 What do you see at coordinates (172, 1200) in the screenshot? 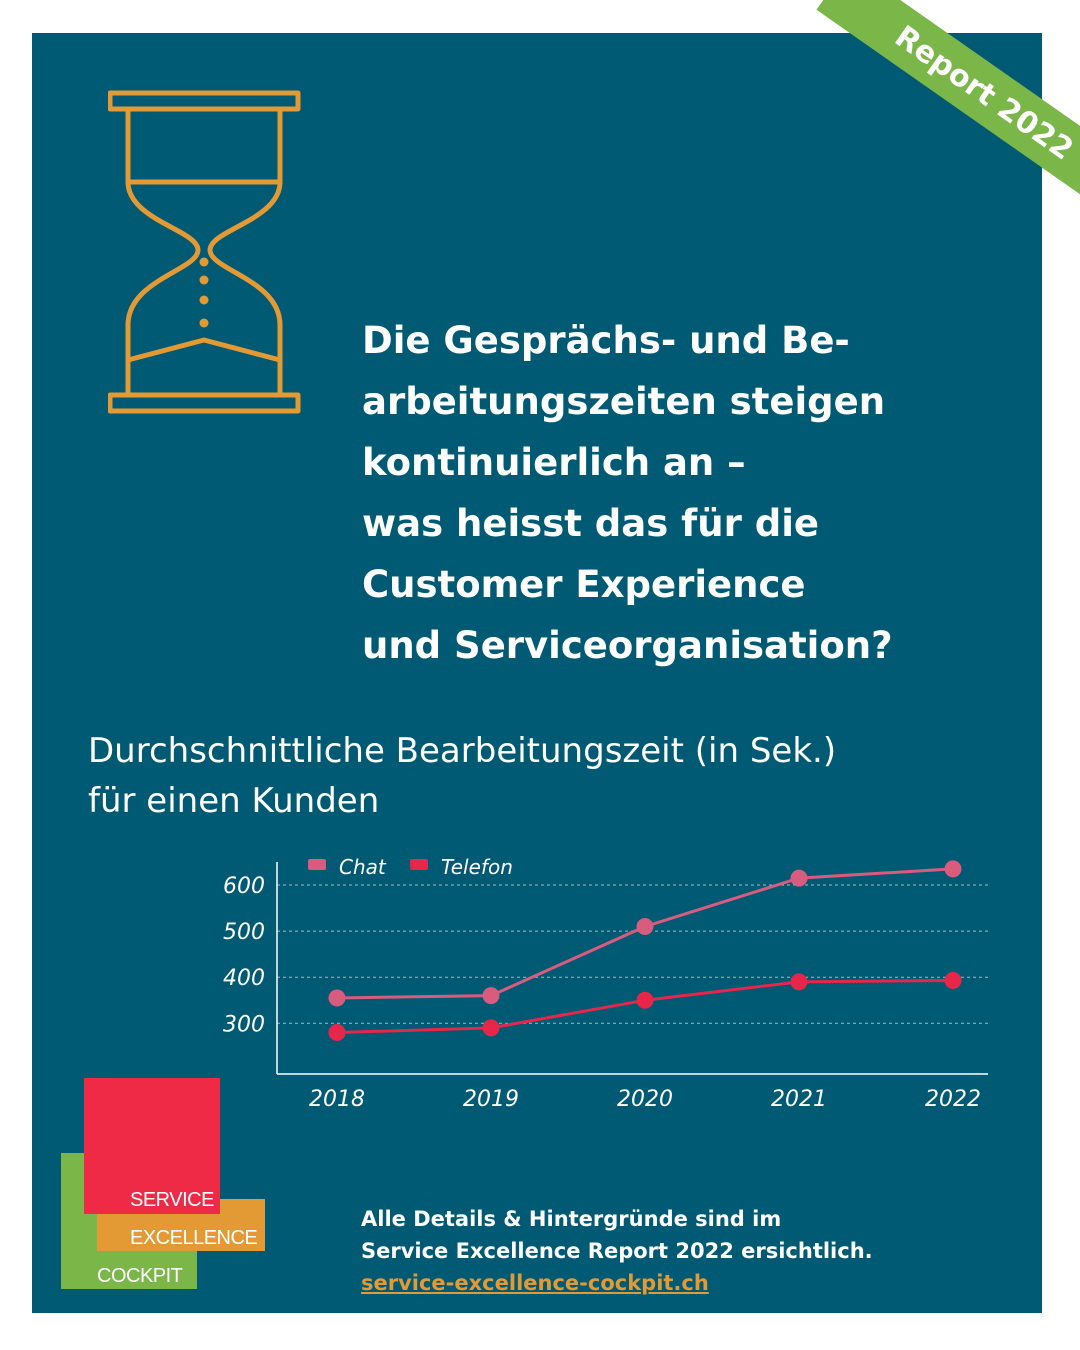
I see `logo-text-service: SERVICE` at bounding box center [172, 1200].